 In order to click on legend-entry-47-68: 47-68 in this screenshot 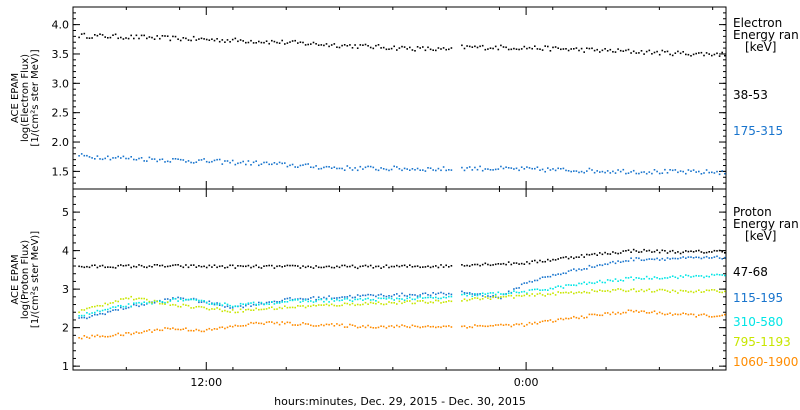, I will do `click(750, 272)`.